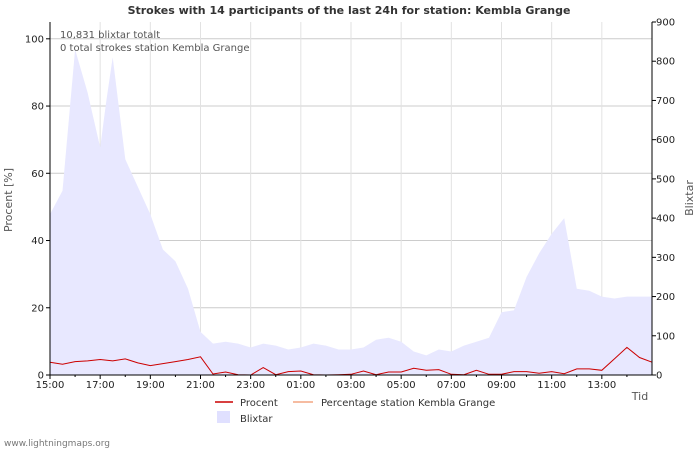 The height and width of the screenshot is (450, 700). What do you see at coordinates (37, 107) in the screenshot?
I see `y-left-tick-label: 80` at bounding box center [37, 107].